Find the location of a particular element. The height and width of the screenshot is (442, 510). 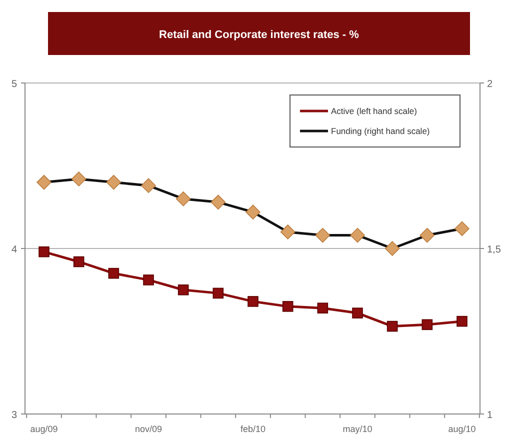

x-tick-label: aug/10 is located at coordinates (462, 429).